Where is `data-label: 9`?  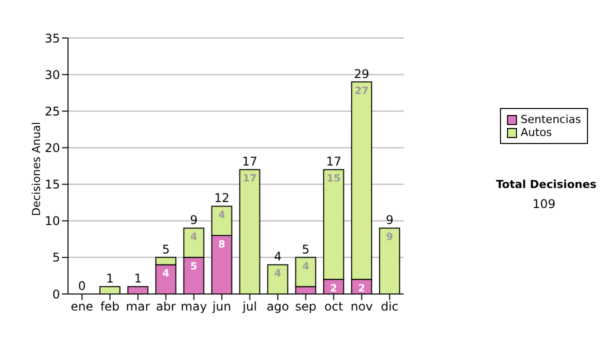 data-label: 9 is located at coordinates (390, 238).